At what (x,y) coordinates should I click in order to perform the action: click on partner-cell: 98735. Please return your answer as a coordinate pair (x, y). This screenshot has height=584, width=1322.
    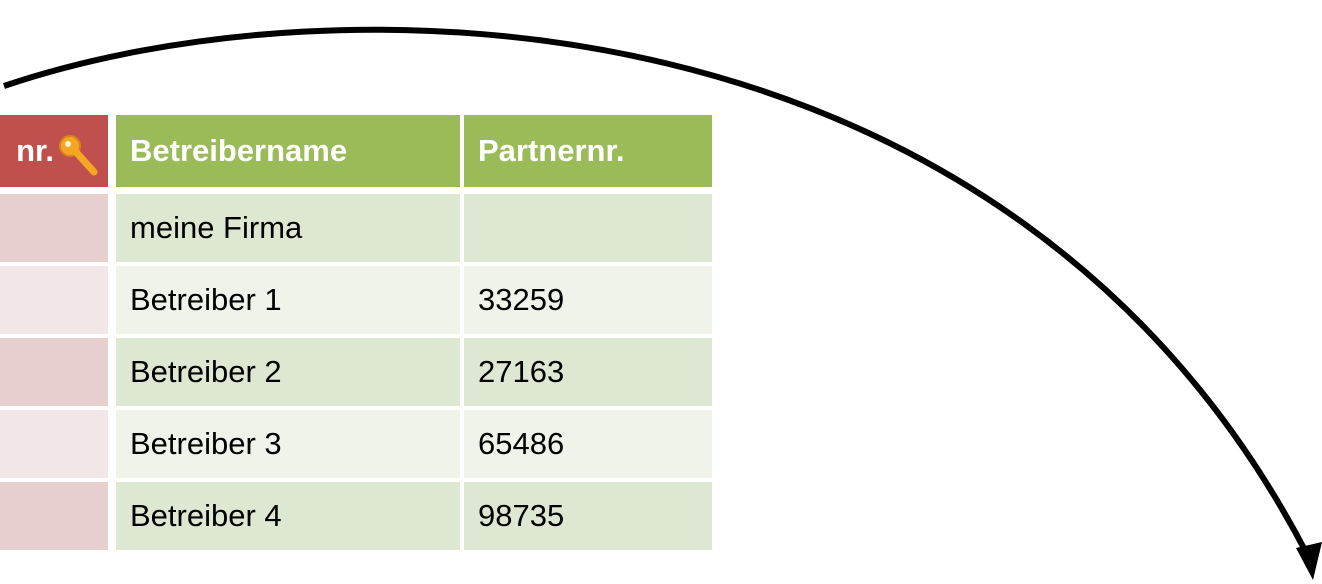
    Looking at the image, I should click on (588, 516).